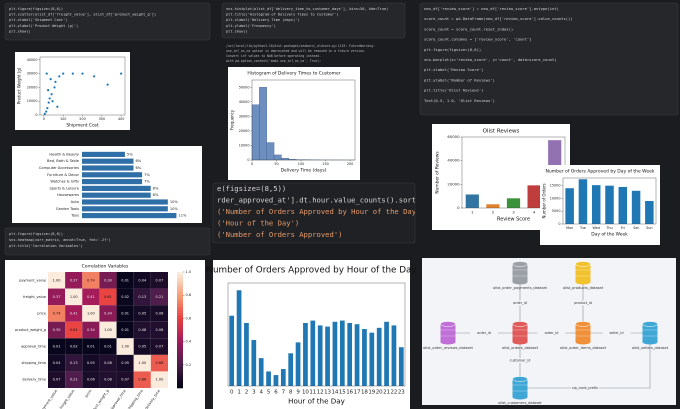 This screenshot has width=680, height=409. What do you see at coordinates (142, 363) in the screenshot?
I see `cell-label: 1.00` at bounding box center [142, 363].